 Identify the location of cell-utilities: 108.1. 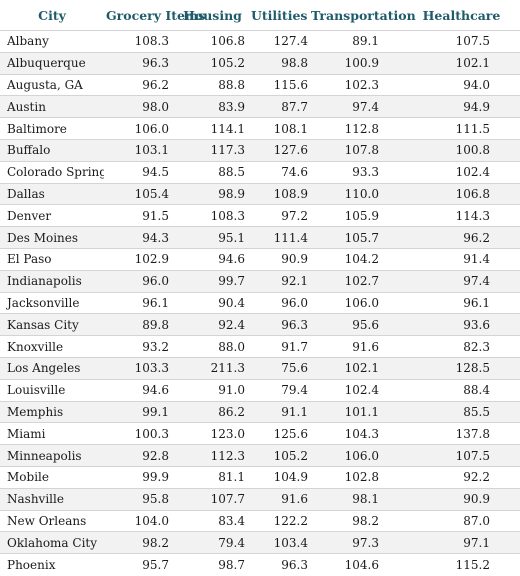
(279, 128).